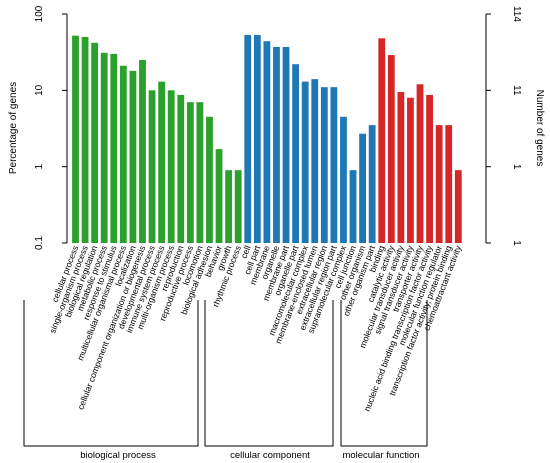 Image resolution: width=550 pixels, height=463 pixels. Describe the element at coordinates (516, 90) in the screenshot. I see `right-tick-label: 11` at that location.